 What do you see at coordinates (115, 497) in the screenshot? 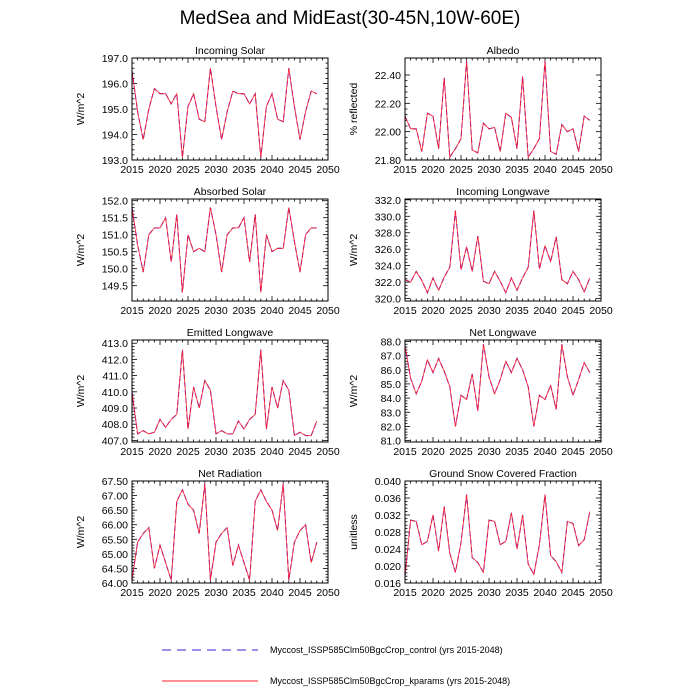
I see `y-tick-label: 67.00` at bounding box center [115, 497].